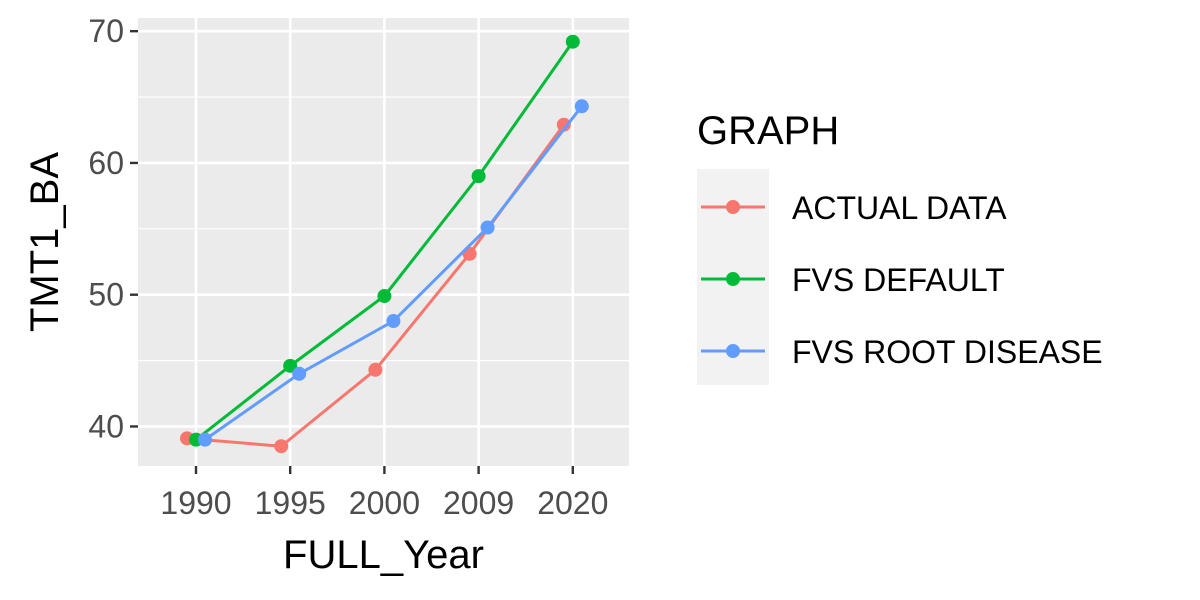 The width and height of the screenshot is (1200, 600). I want to click on x-tick-label: 2009, so click(478, 503).